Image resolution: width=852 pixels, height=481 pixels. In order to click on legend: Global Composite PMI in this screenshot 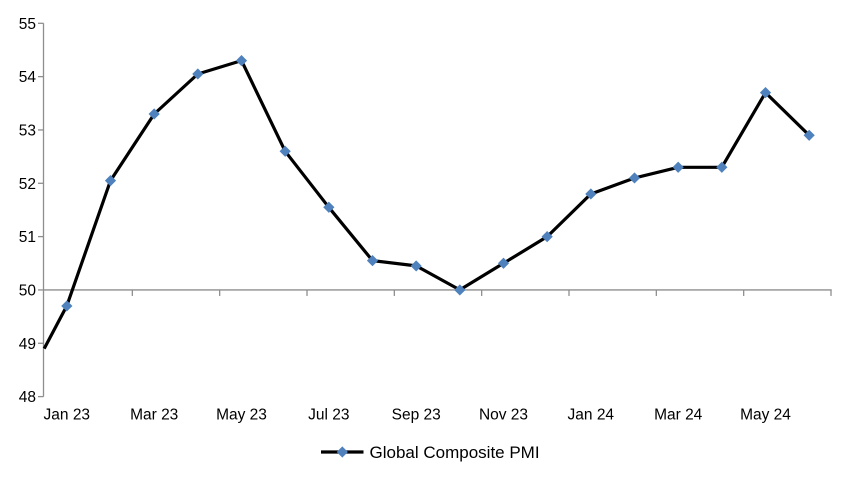, I will do `click(430, 452)`.